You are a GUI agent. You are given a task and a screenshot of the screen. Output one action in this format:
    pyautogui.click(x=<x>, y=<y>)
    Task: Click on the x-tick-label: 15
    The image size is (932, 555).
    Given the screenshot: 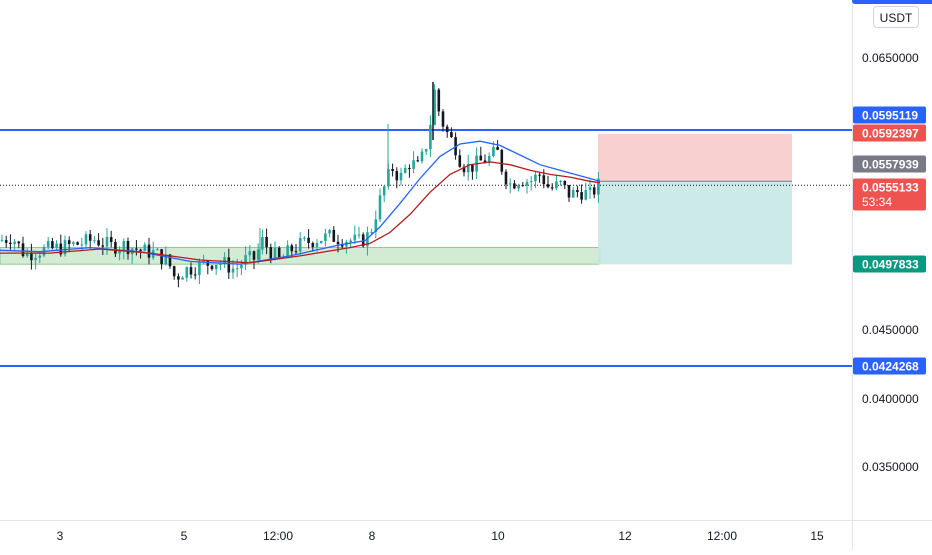 What is the action you would take?
    pyautogui.click(x=817, y=536)
    